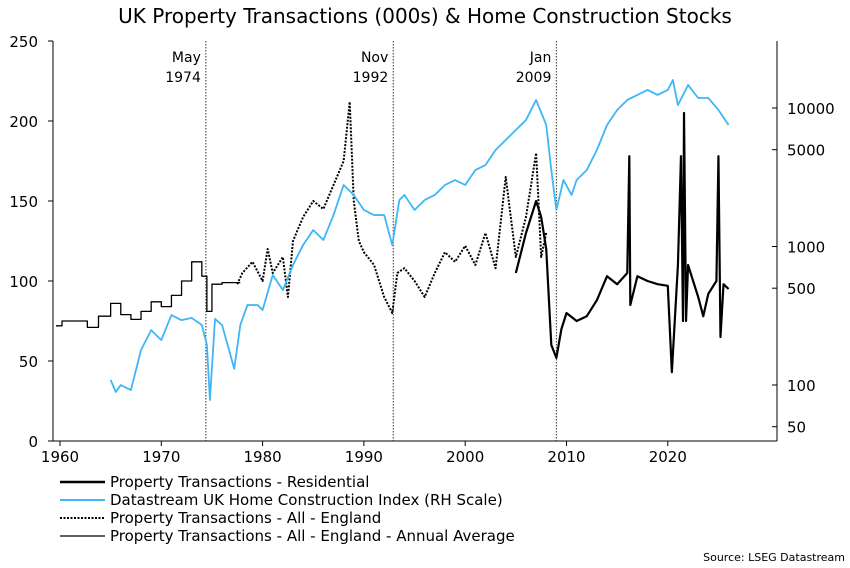 The width and height of the screenshot is (850, 568). Describe the element at coordinates (801, 289) in the screenshot. I see `right-tick-label: 500` at that location.